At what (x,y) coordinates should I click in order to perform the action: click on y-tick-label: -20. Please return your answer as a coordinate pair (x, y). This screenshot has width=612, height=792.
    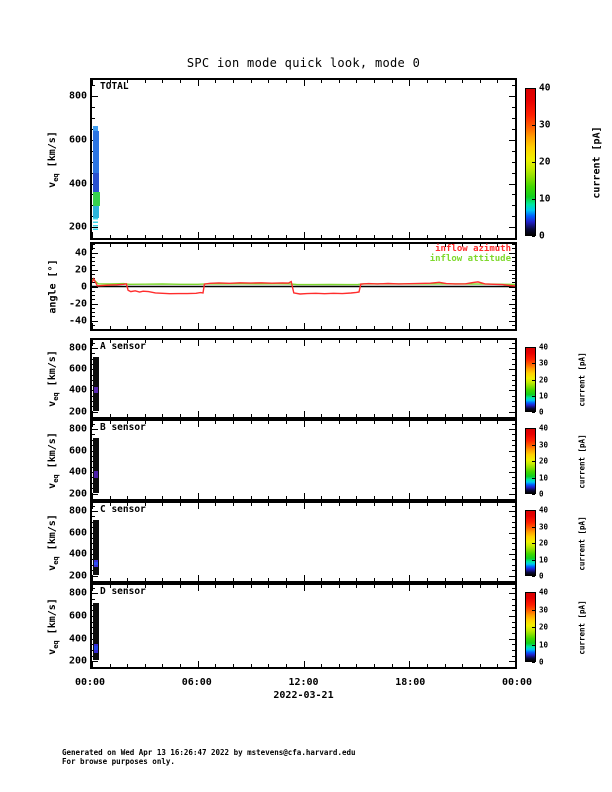
    Looking at the image, I should click on (77, 303).